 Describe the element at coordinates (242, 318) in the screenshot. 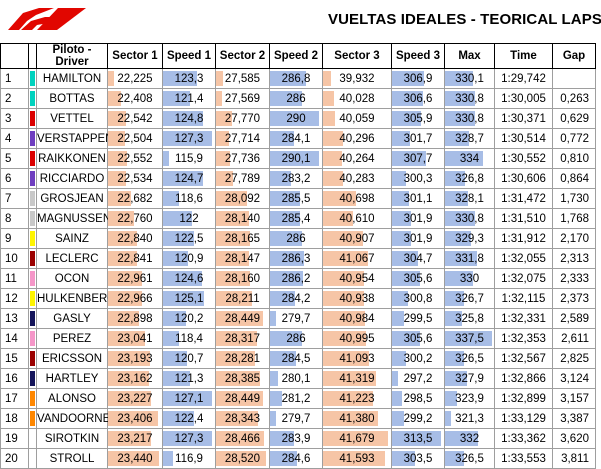

I see `cell-value: 28,449` at that location.